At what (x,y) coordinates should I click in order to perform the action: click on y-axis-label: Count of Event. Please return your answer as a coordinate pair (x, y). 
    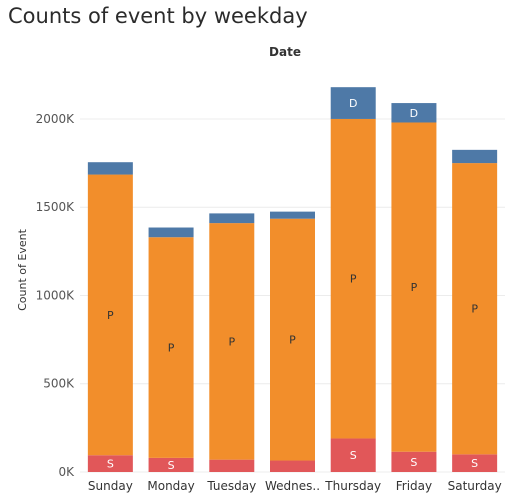
    Looking at the image, I should click on (22, 269).